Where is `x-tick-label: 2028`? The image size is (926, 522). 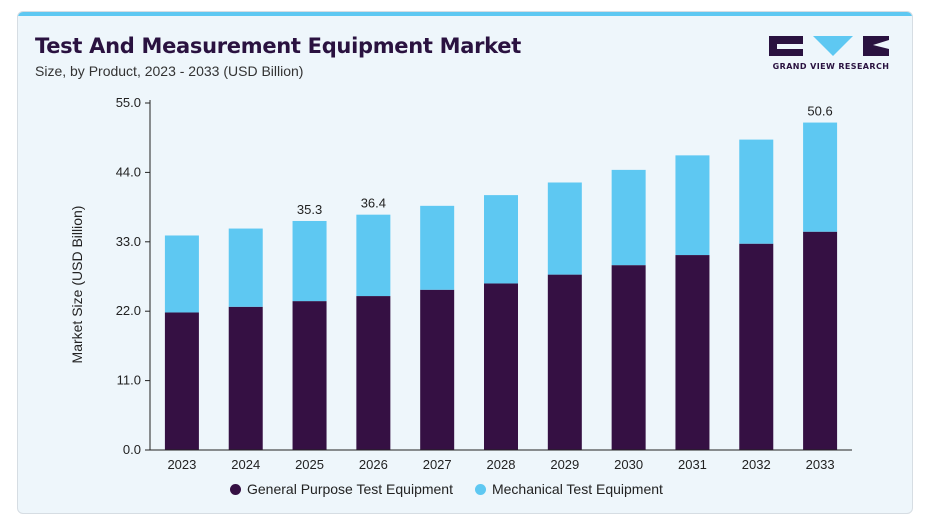
x-tick-label: 2028 is located at coordinates (501, 464).